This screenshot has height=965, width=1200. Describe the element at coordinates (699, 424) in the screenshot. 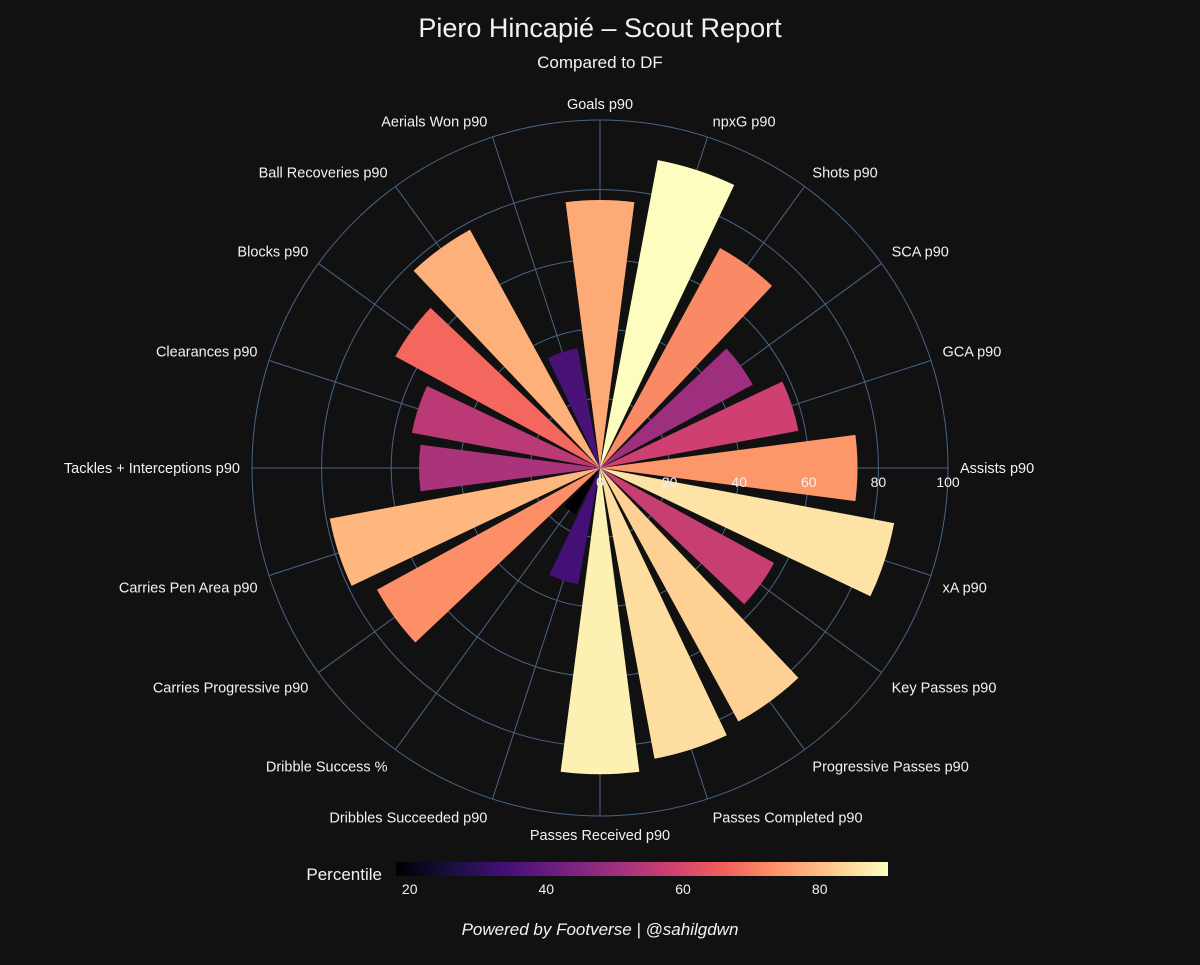

I see `bar-gca-p90` at that location.